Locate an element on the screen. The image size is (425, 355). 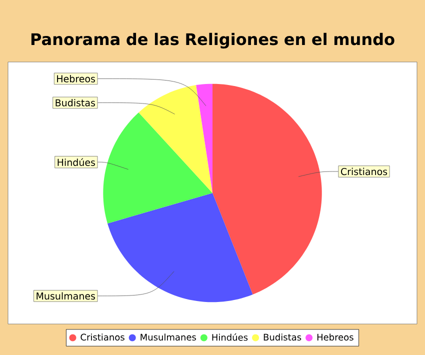
legend-label: Hindúes is located at coordinates (230, 337).